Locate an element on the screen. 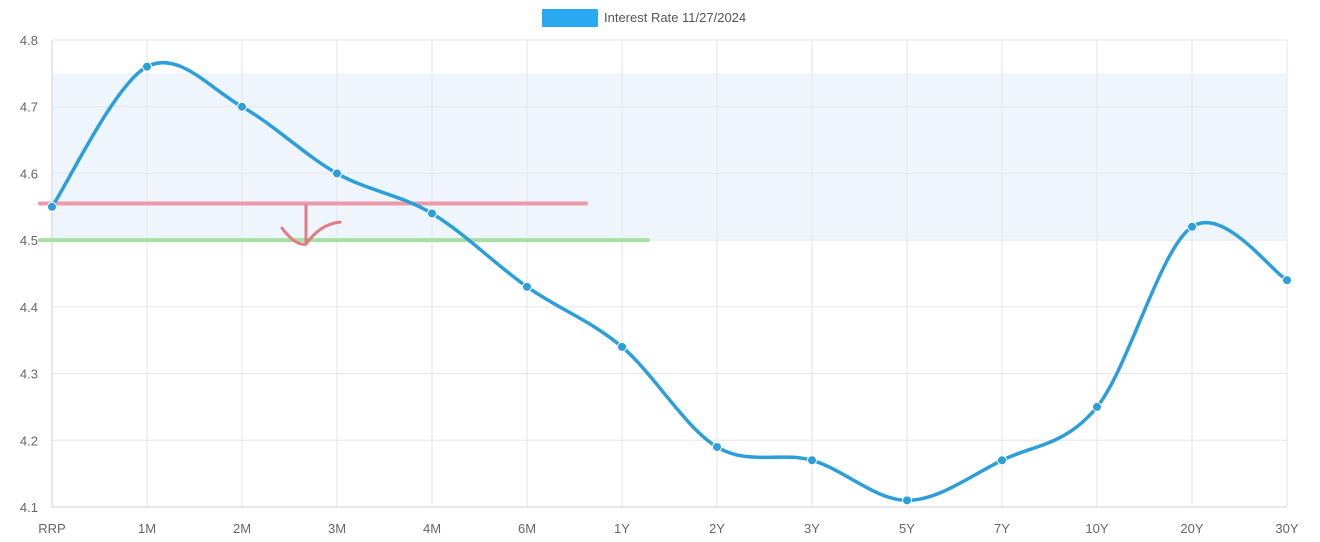 The width and height of the screenshot is (1320, 542). y-tick-label: 4.7 is located at coordinates (29, 107).